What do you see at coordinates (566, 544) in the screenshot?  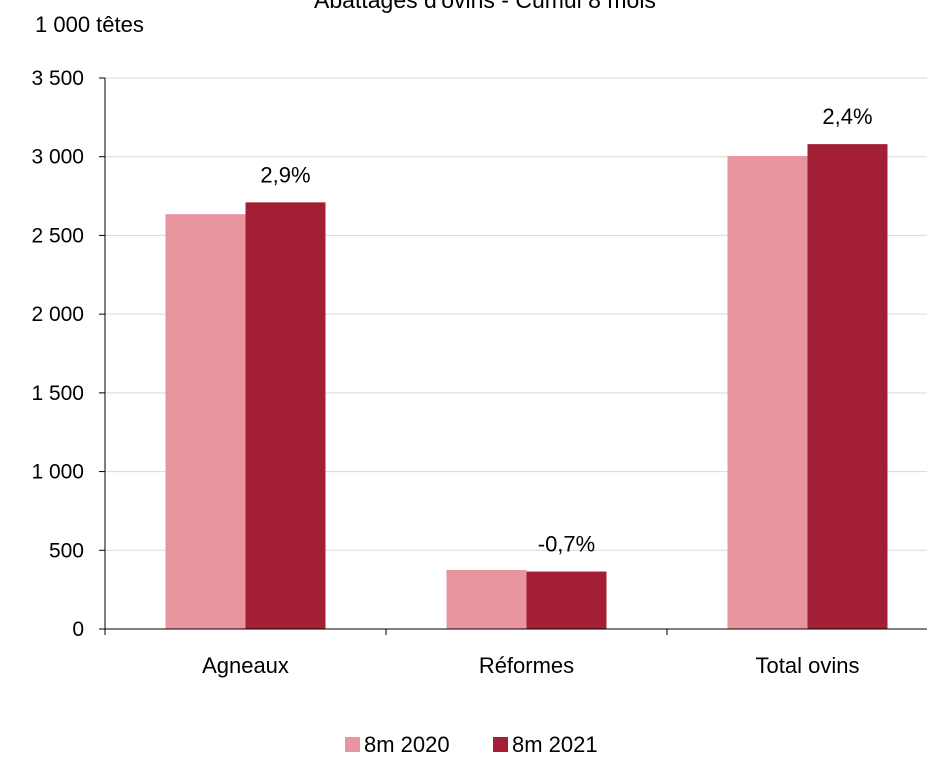 I see `data-label: -0,7%` at bounding box center [566, 544].